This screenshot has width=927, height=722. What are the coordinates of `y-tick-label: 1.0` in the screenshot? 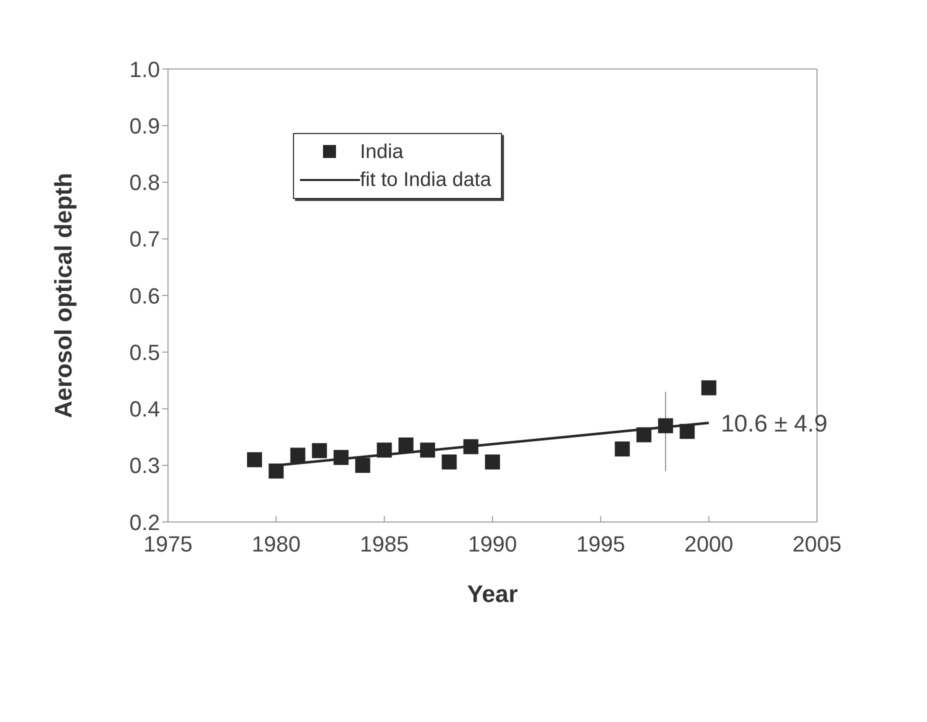 It's located at (144, 69).